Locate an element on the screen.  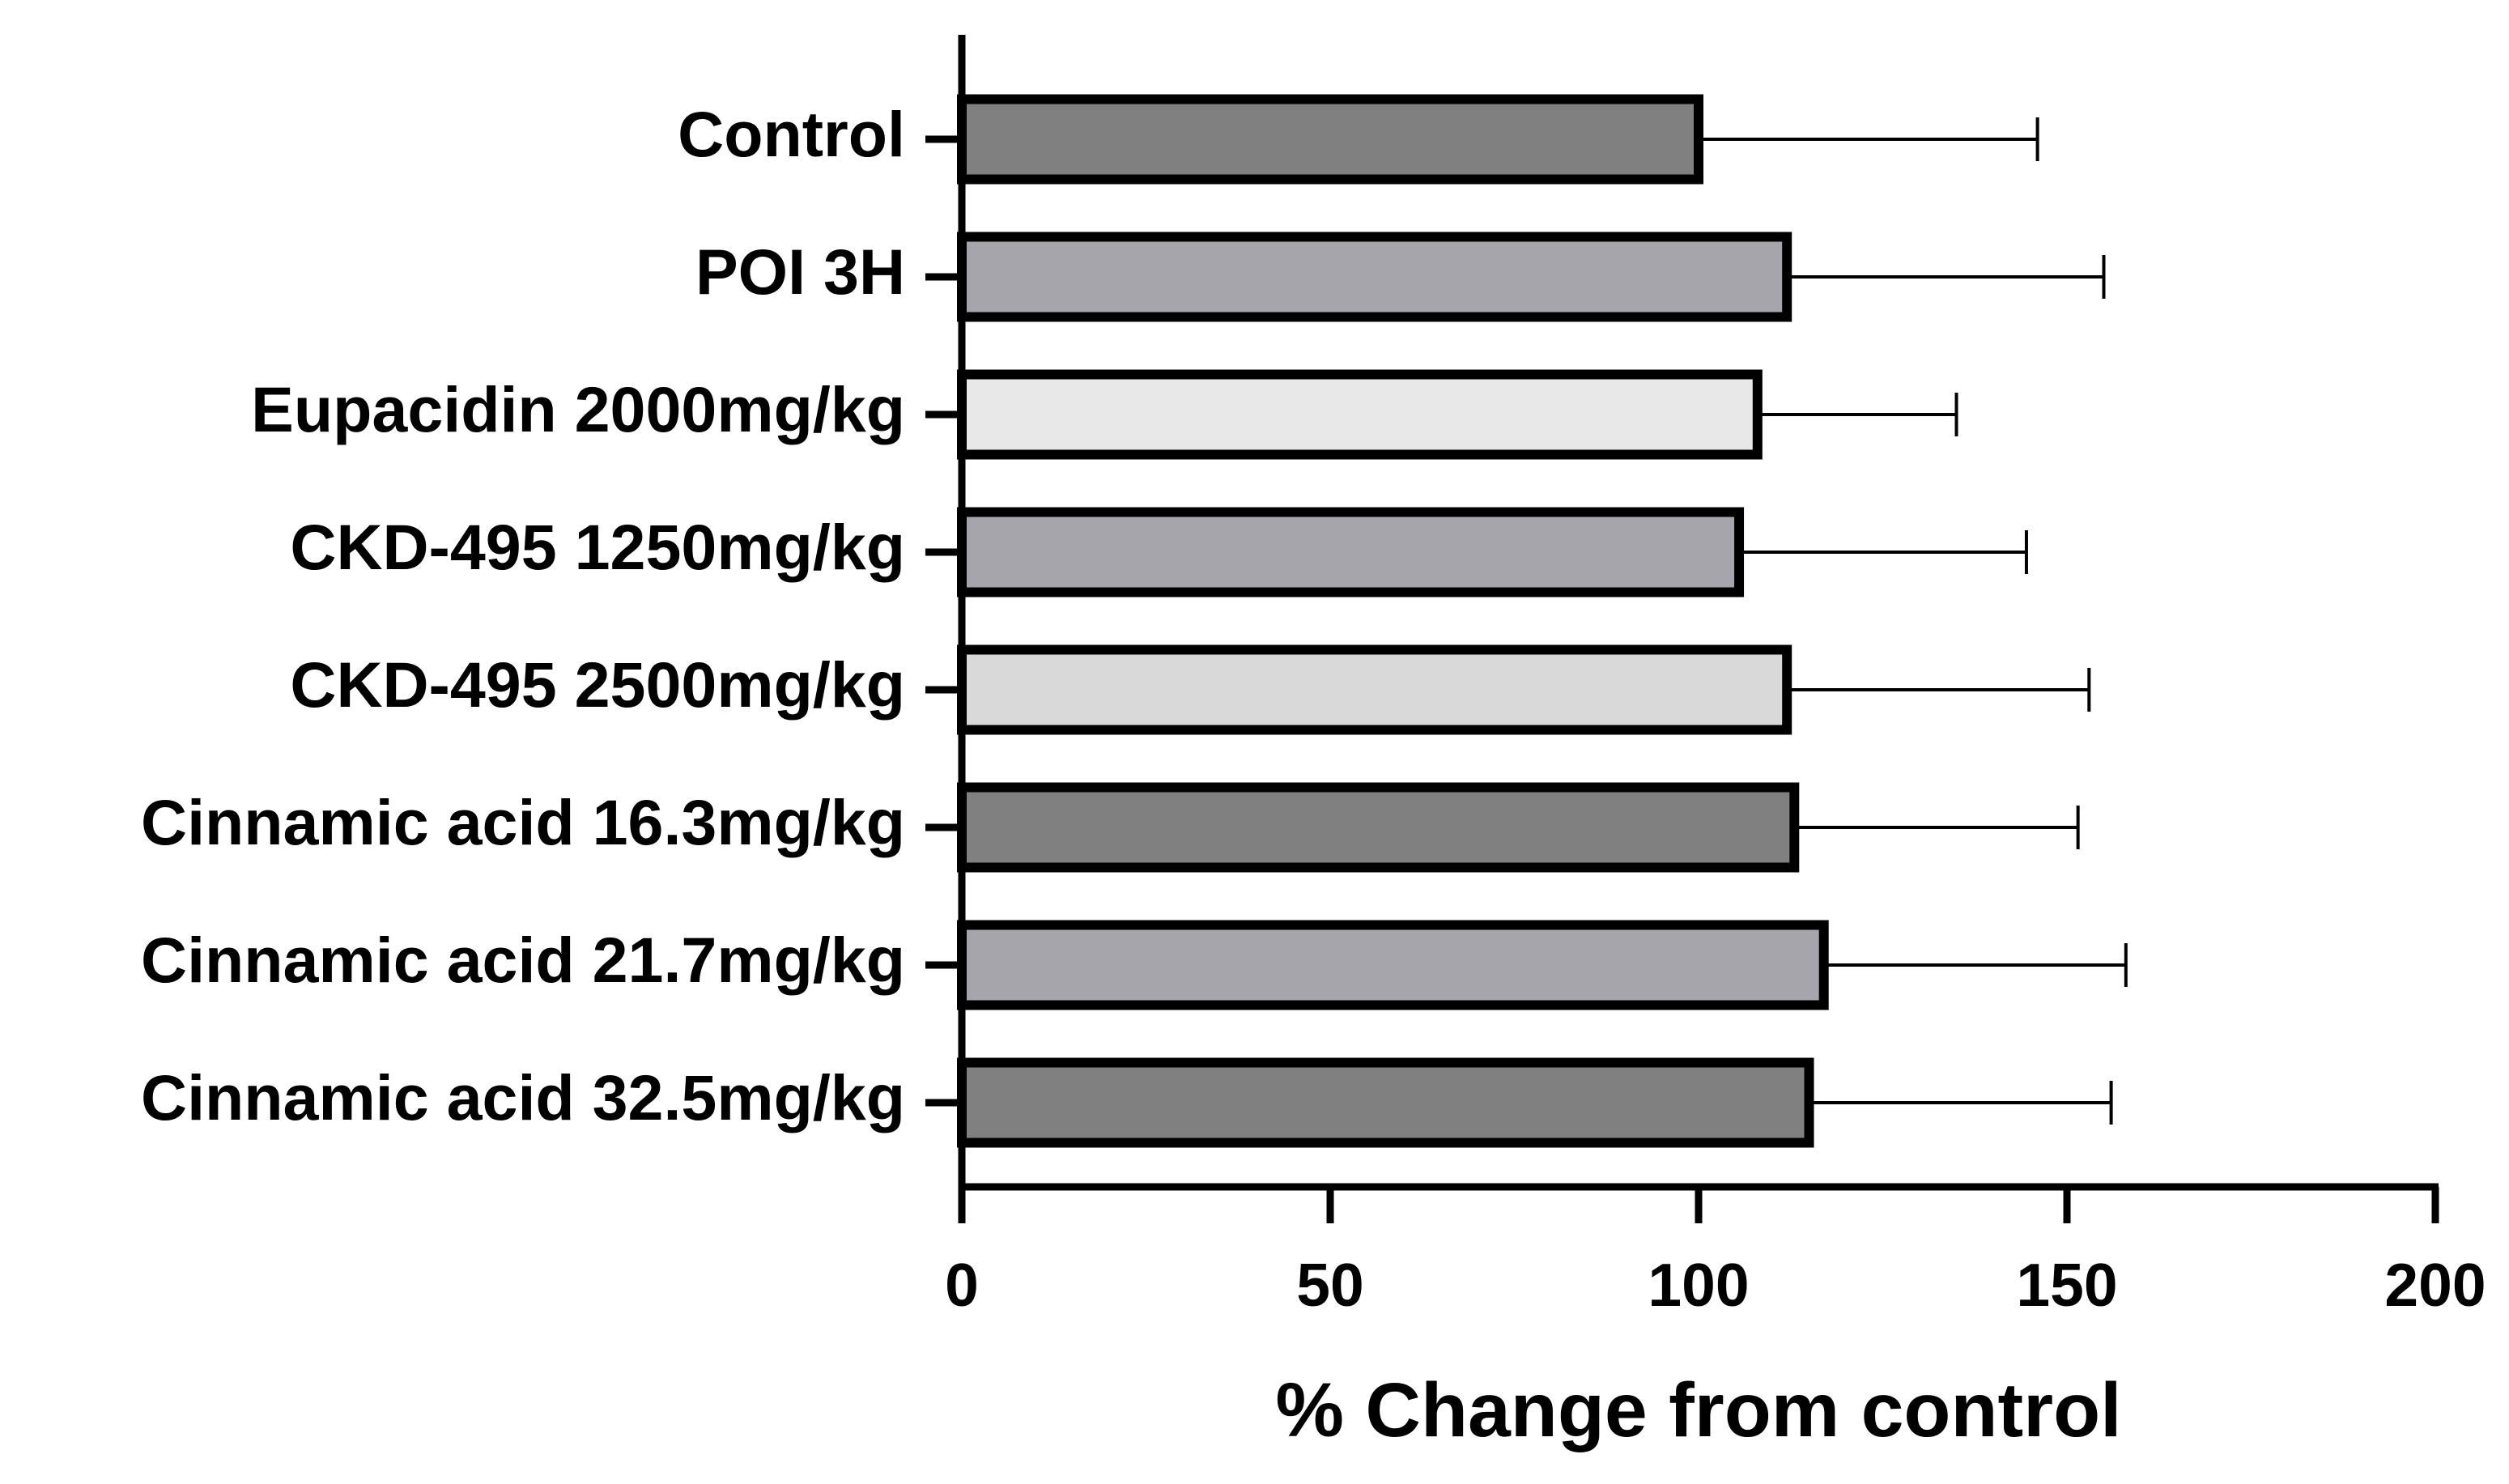
y-tick-label: Eupacidin 2000mg/kg is located at coordinates (578, 409).